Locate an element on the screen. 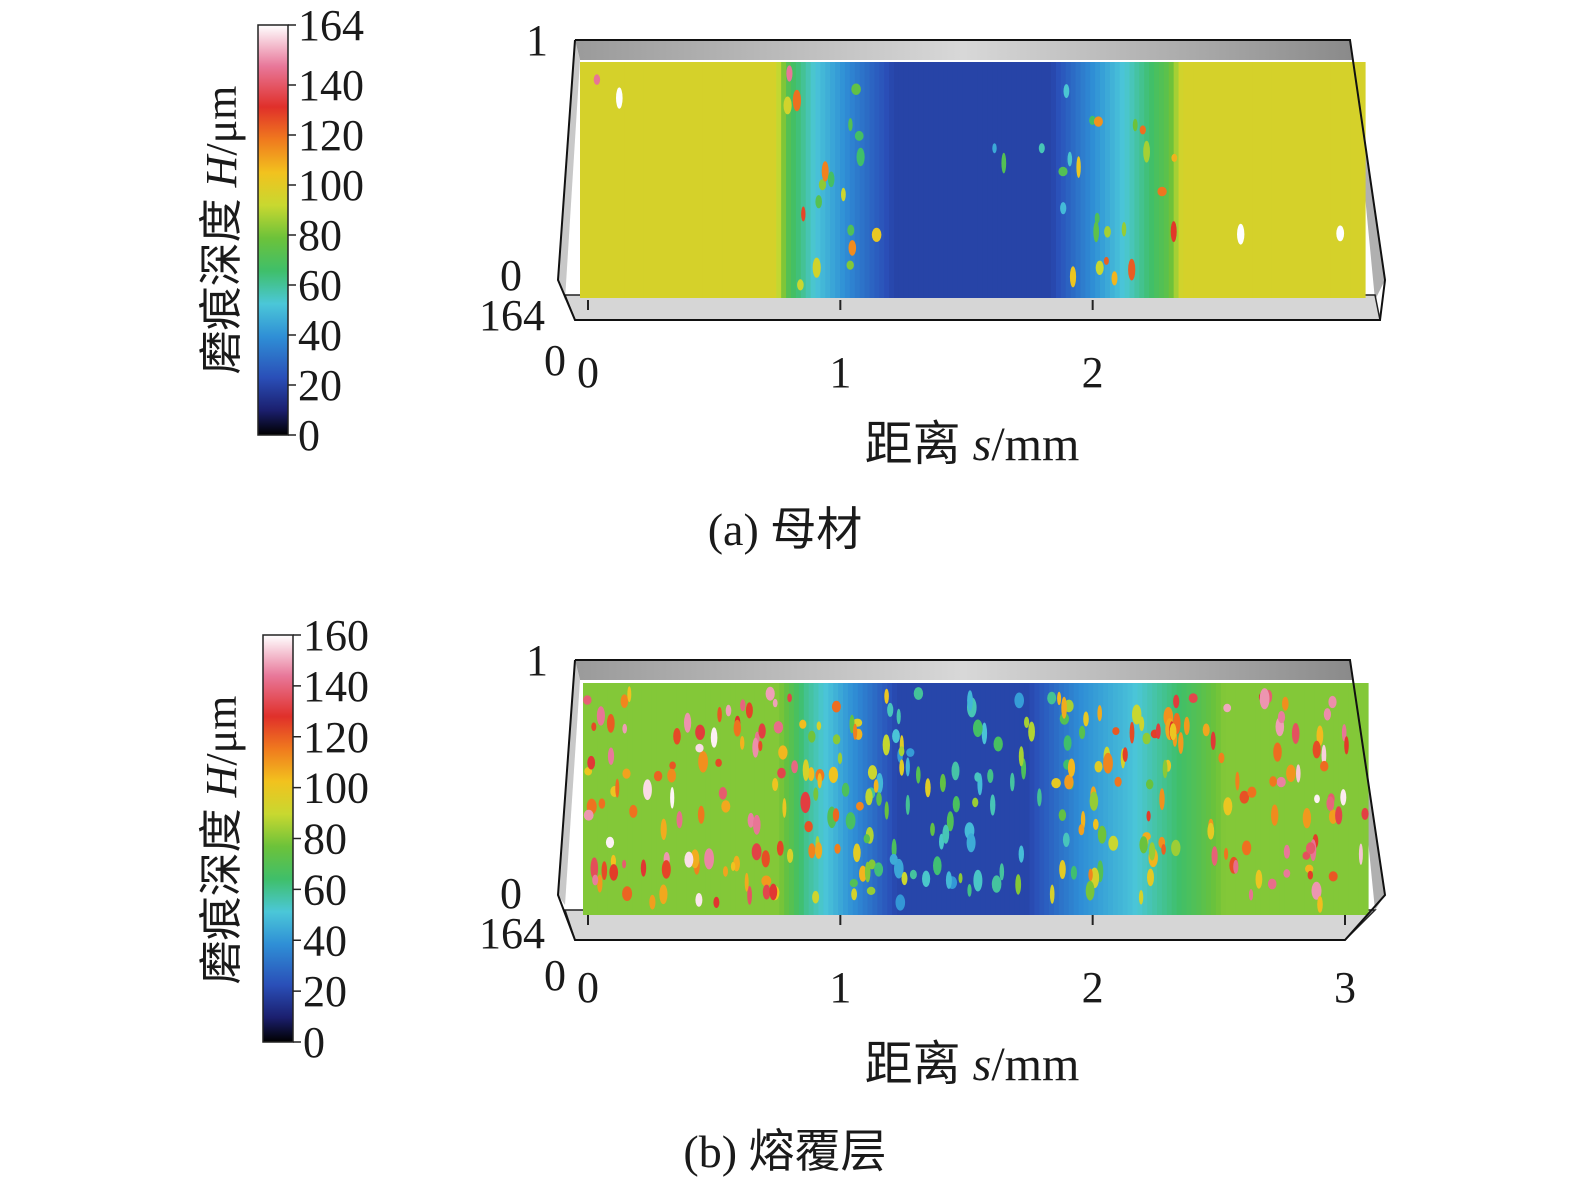 This screenshot has height=1195, width=1575. x-tick-label: 3 is located at coordinates (1345, 987).